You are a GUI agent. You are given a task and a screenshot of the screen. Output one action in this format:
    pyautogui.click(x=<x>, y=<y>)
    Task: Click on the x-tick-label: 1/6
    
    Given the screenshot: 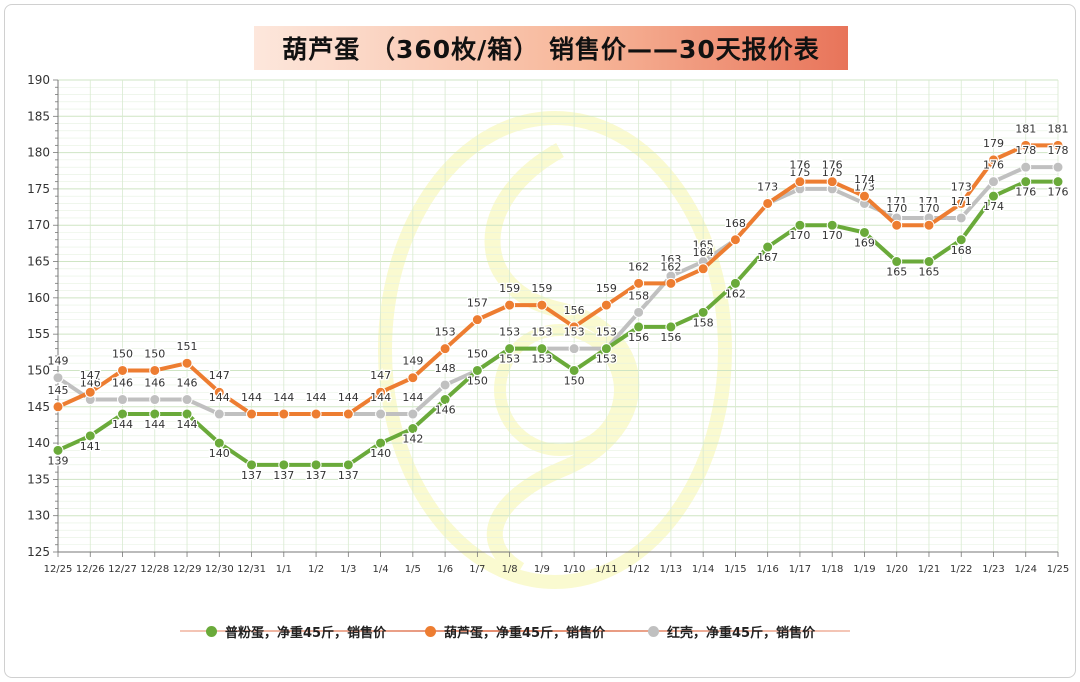 What is the action you would take?
    pyautogui.click(x=445, y=569)
    